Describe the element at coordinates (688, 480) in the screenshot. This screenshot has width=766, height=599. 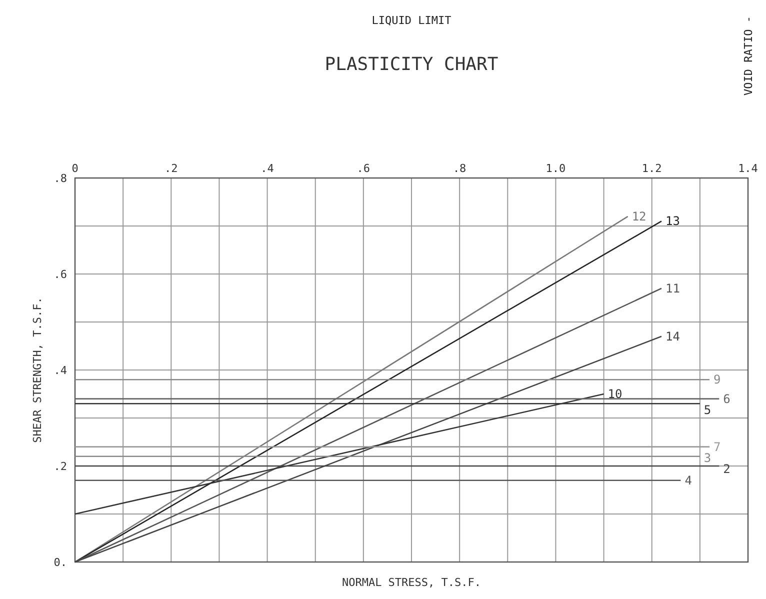
I see `series-label: 4` at that location.